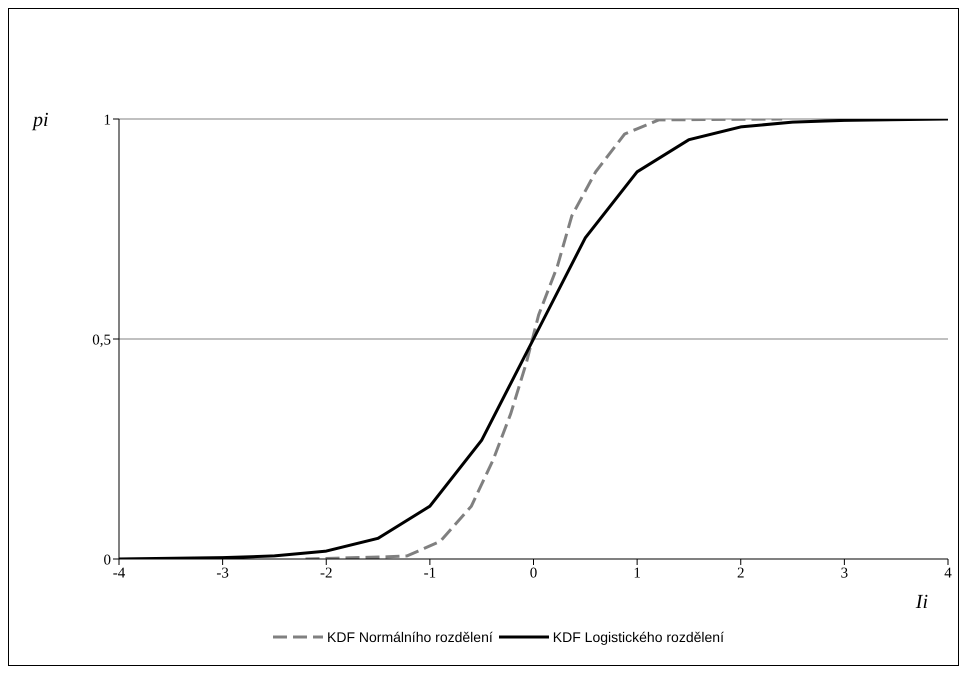  Describe the element at coordinates (922, 602) in the screenshot. I see `x-axis-title: Ii` at that location.